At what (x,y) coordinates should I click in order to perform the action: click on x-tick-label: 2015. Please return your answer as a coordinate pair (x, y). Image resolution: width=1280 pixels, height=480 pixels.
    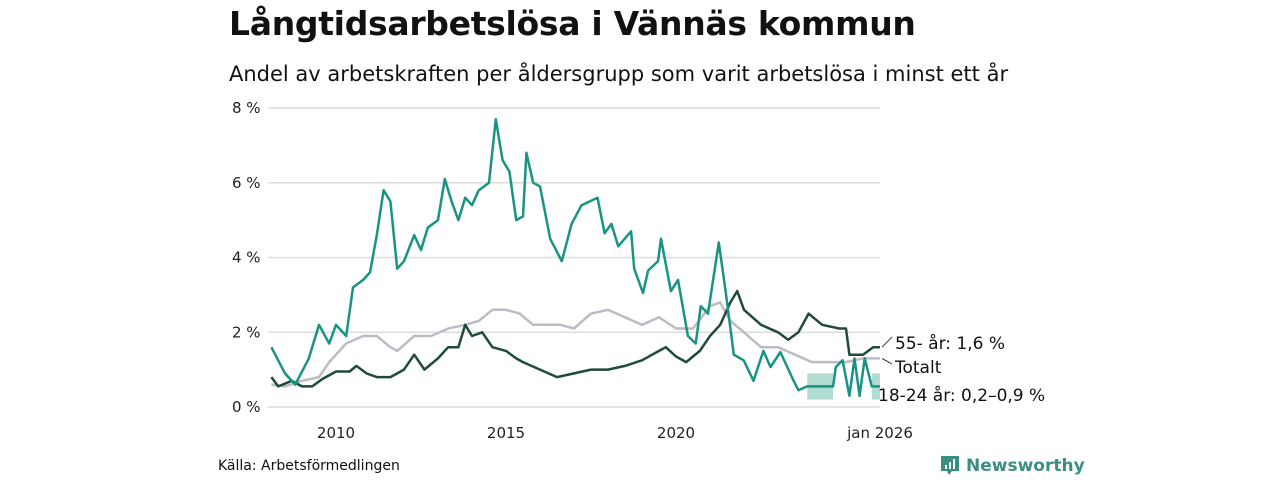
    Looking at the image, I should click on (506, 433).